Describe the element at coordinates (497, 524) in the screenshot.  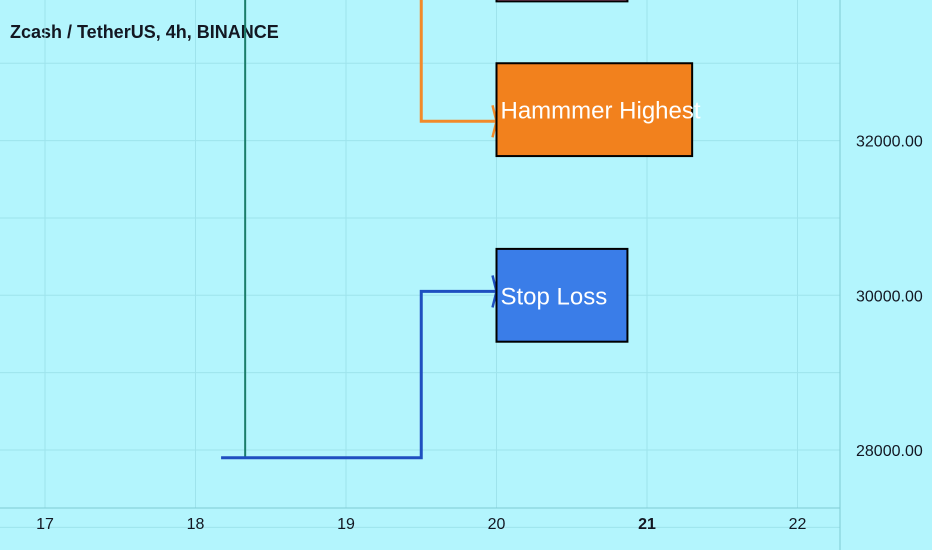
I see `x-tick-label: 20` at that location.